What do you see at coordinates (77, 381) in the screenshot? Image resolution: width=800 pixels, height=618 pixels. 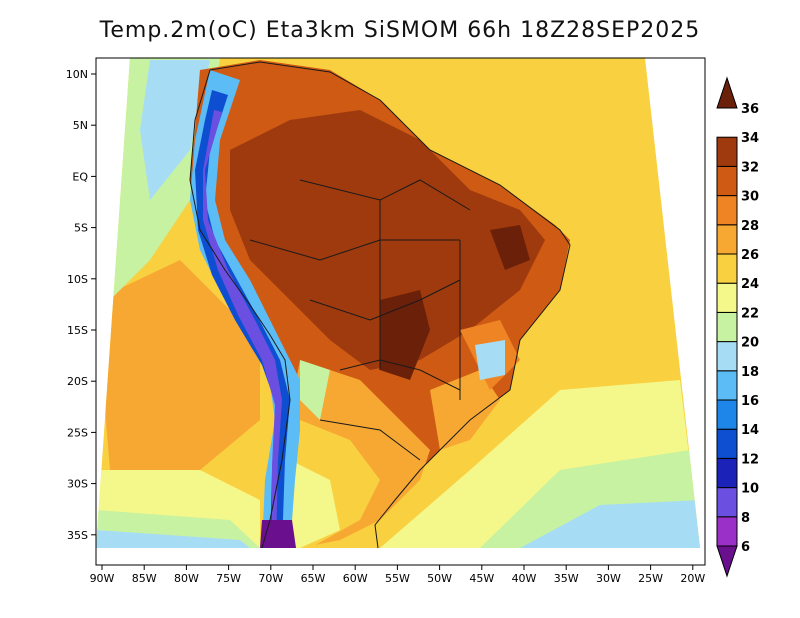 I see `lat-tick-label: 20S` at bounding box center [77, 381].